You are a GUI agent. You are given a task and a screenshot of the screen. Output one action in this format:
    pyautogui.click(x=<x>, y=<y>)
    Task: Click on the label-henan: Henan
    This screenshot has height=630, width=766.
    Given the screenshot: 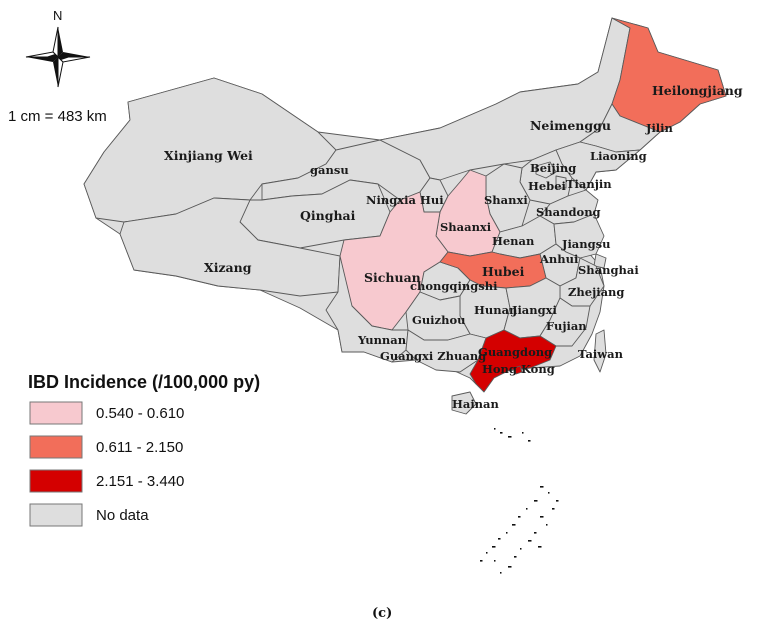 What is the action you would take?
    pyautogui.click(x=513, y=241)
    